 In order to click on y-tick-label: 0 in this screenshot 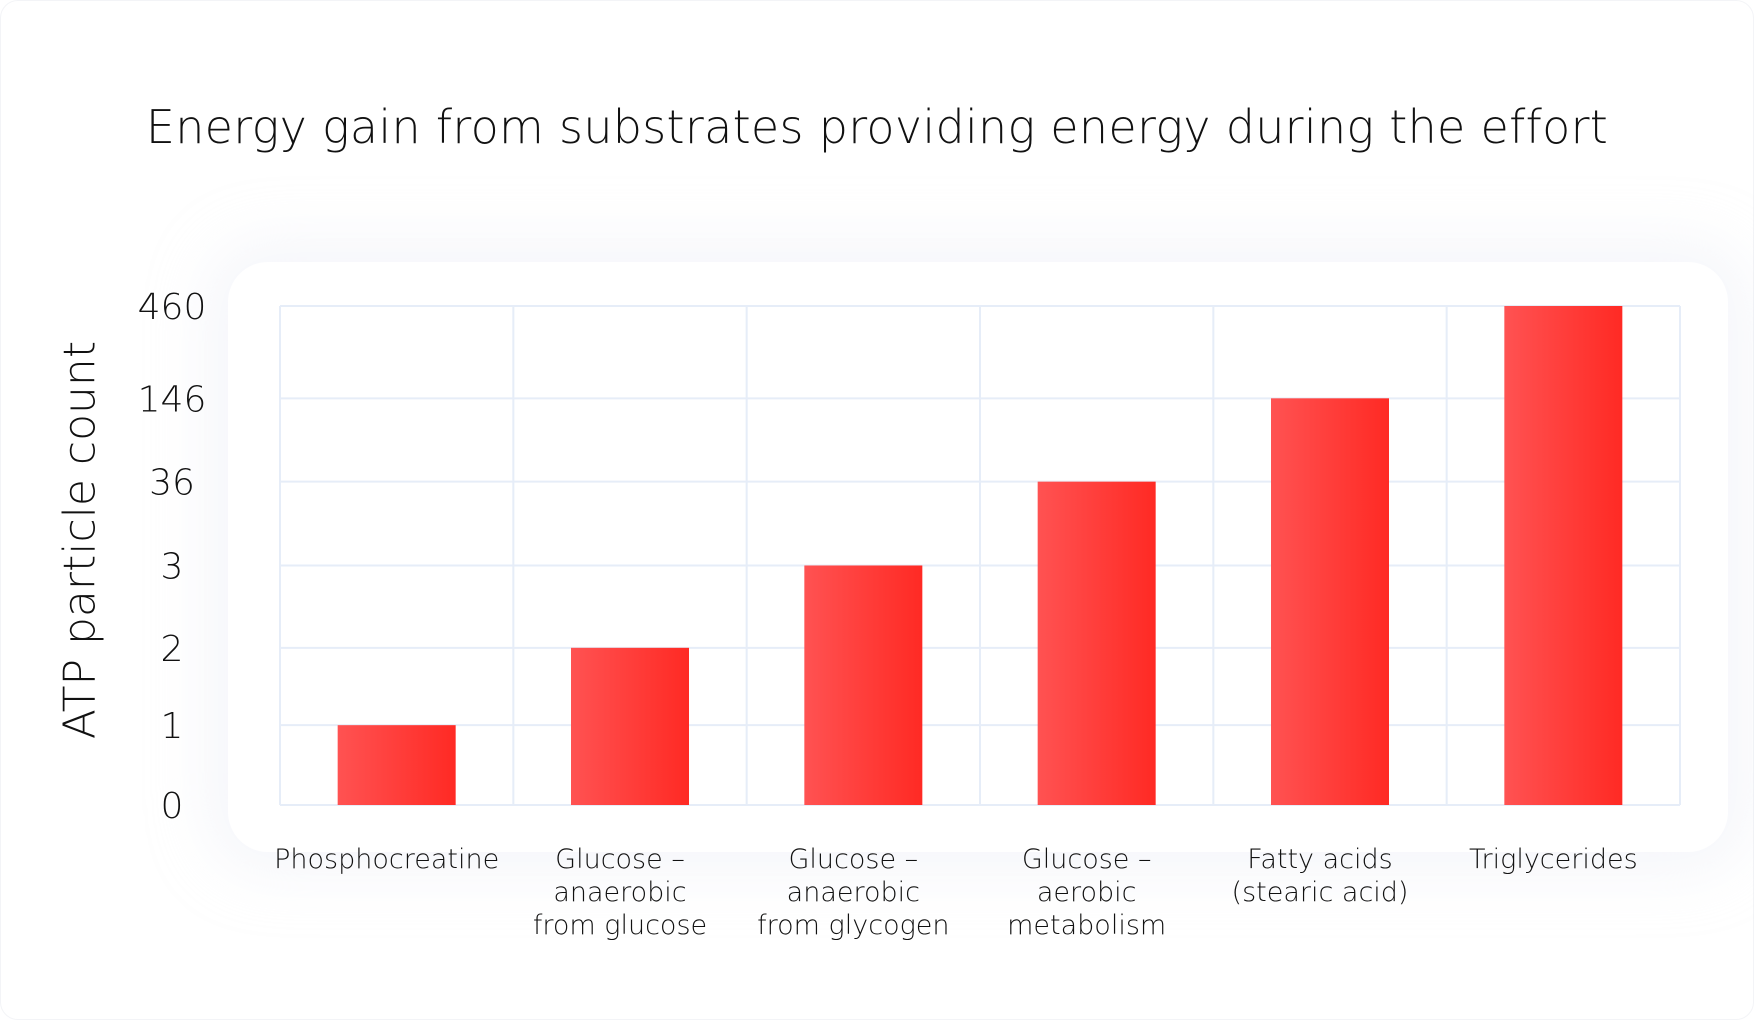, I will do `click(172, 806)`.